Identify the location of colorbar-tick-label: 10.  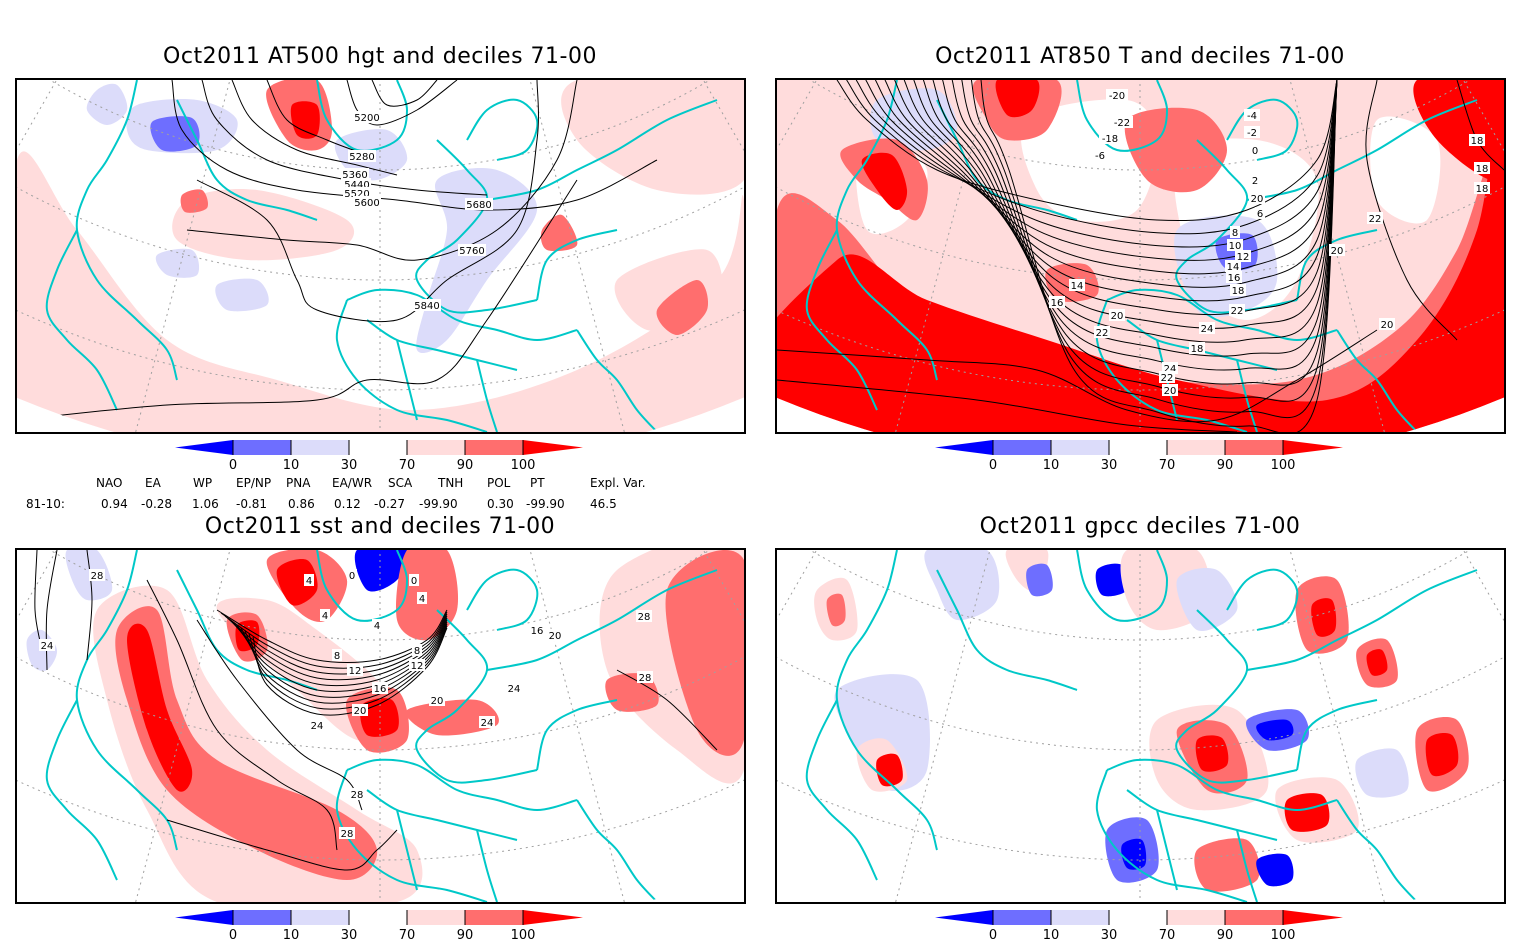
(1051, 935).